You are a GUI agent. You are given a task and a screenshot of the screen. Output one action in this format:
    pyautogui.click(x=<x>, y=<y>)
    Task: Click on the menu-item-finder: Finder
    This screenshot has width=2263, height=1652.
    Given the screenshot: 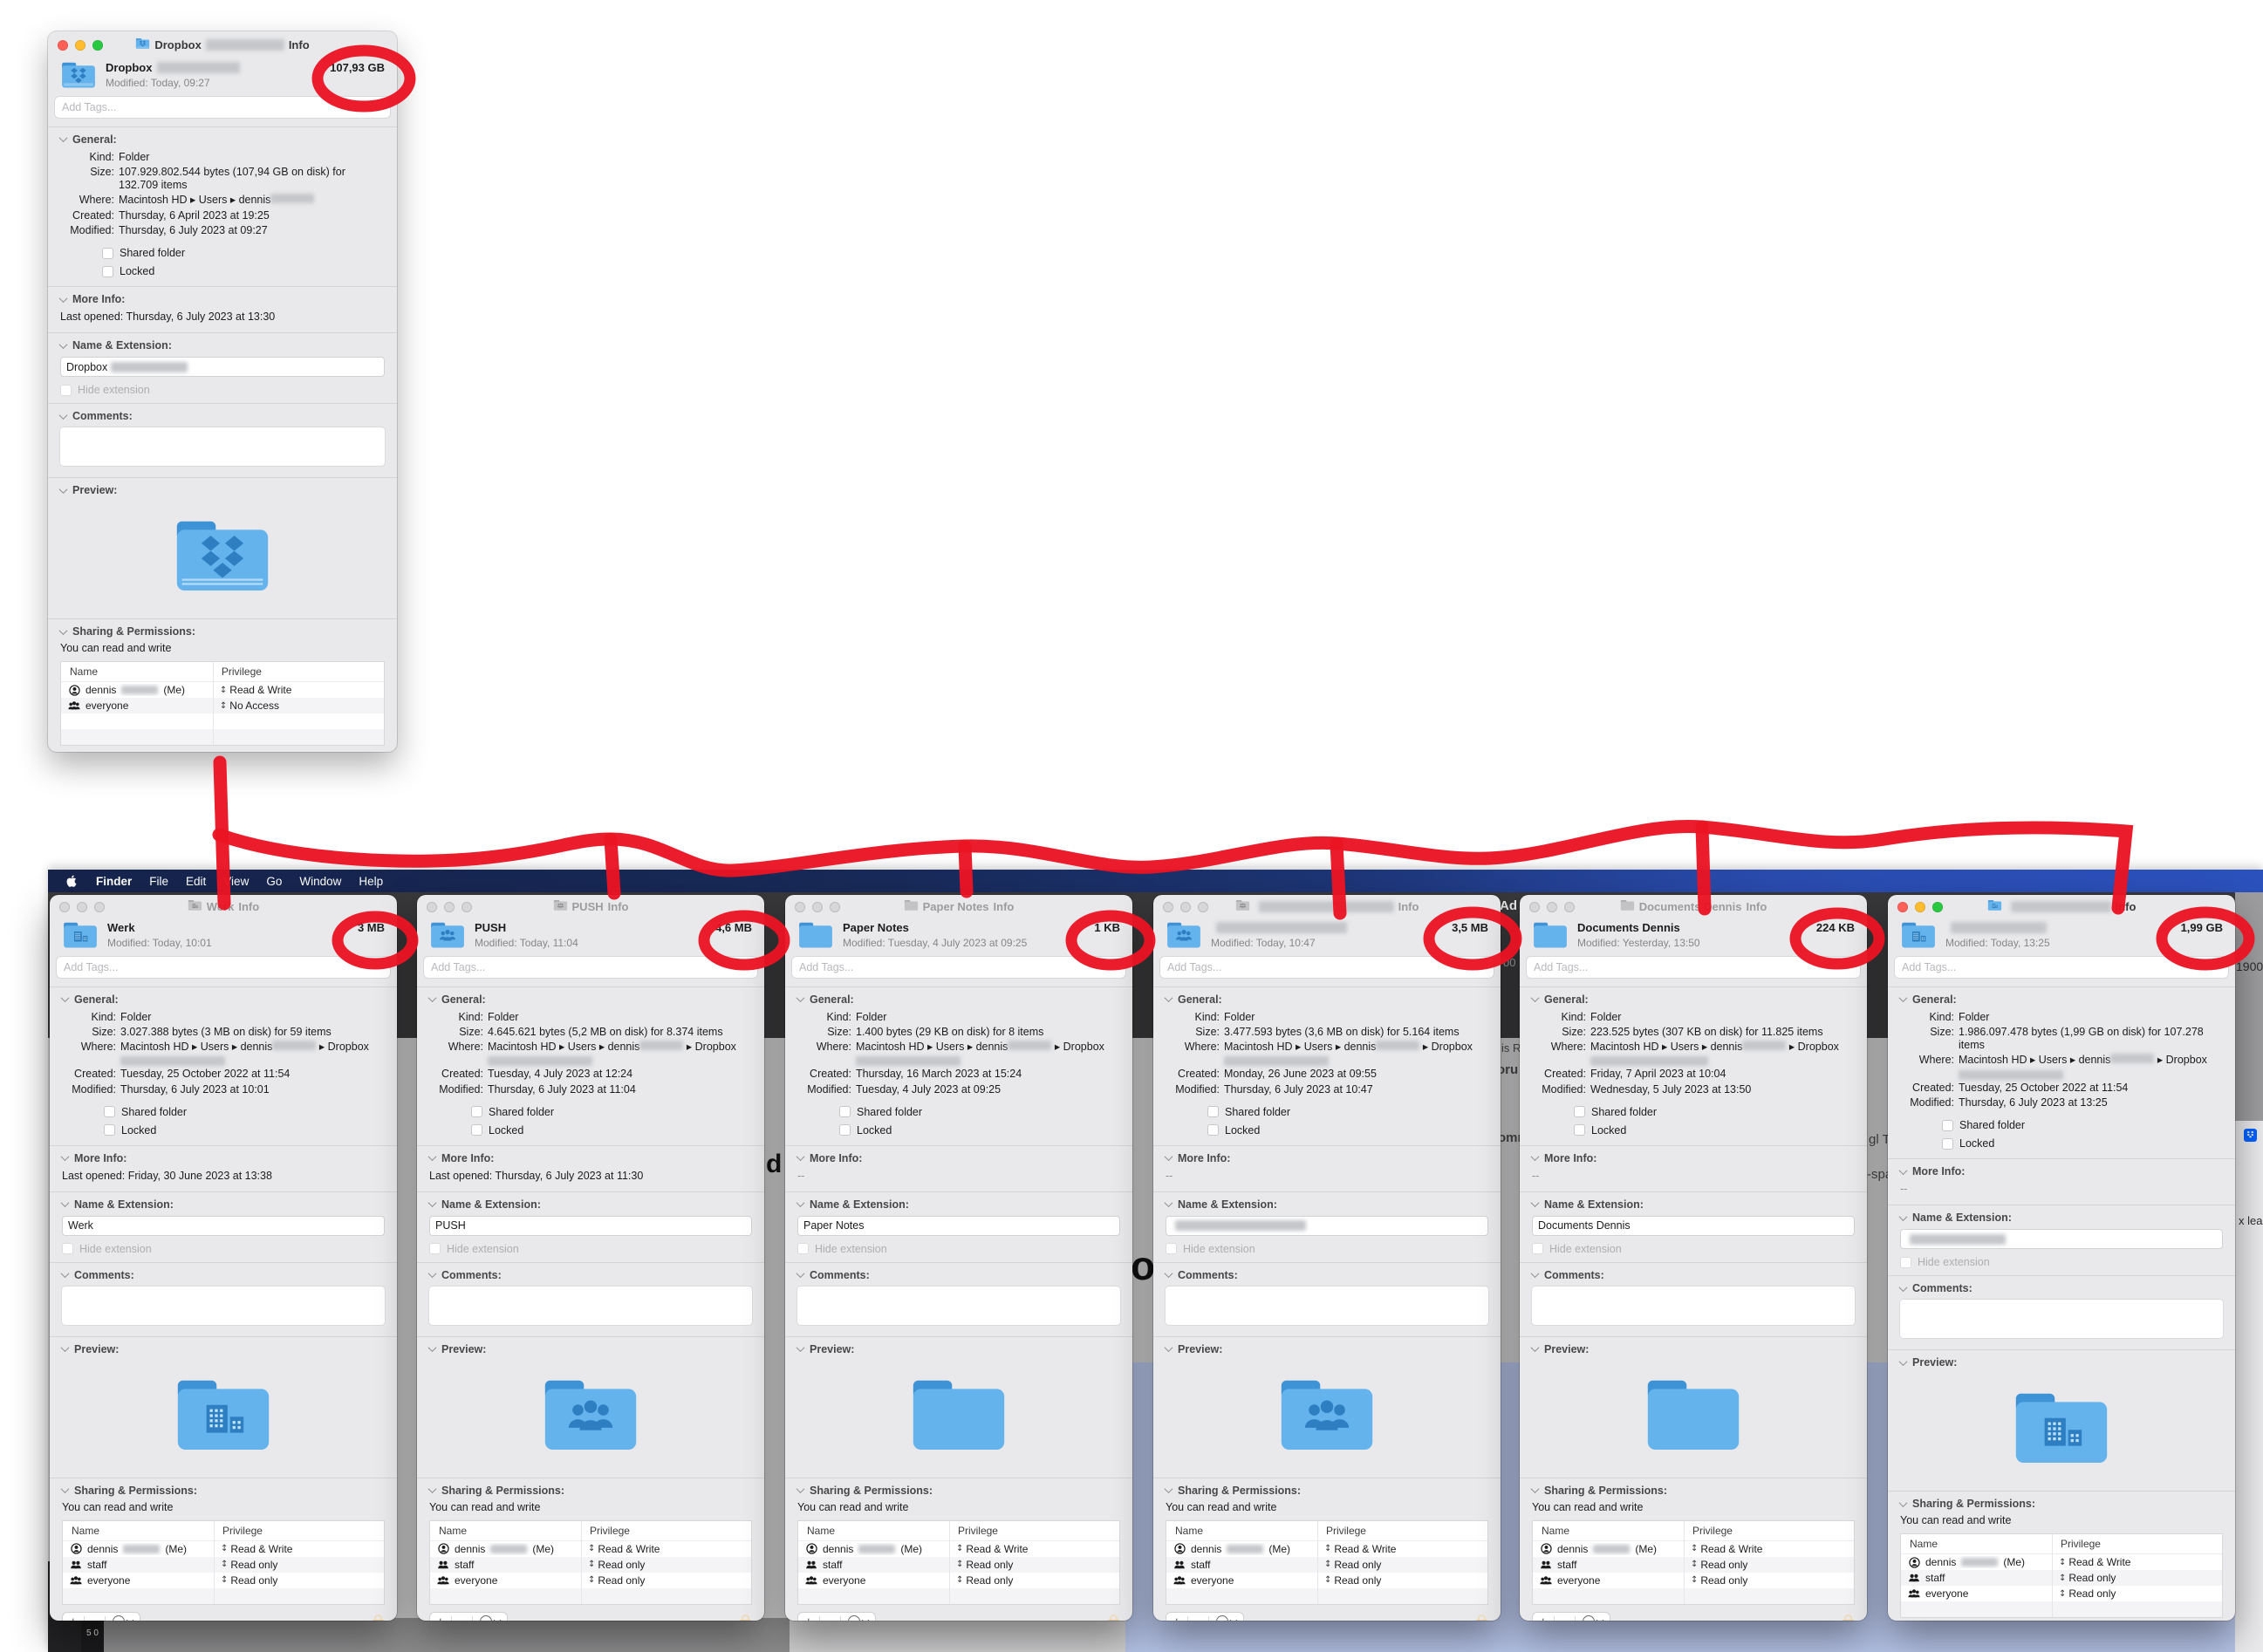 What is the action you would take?
    pyautogui.click(x=114, y=881)
    